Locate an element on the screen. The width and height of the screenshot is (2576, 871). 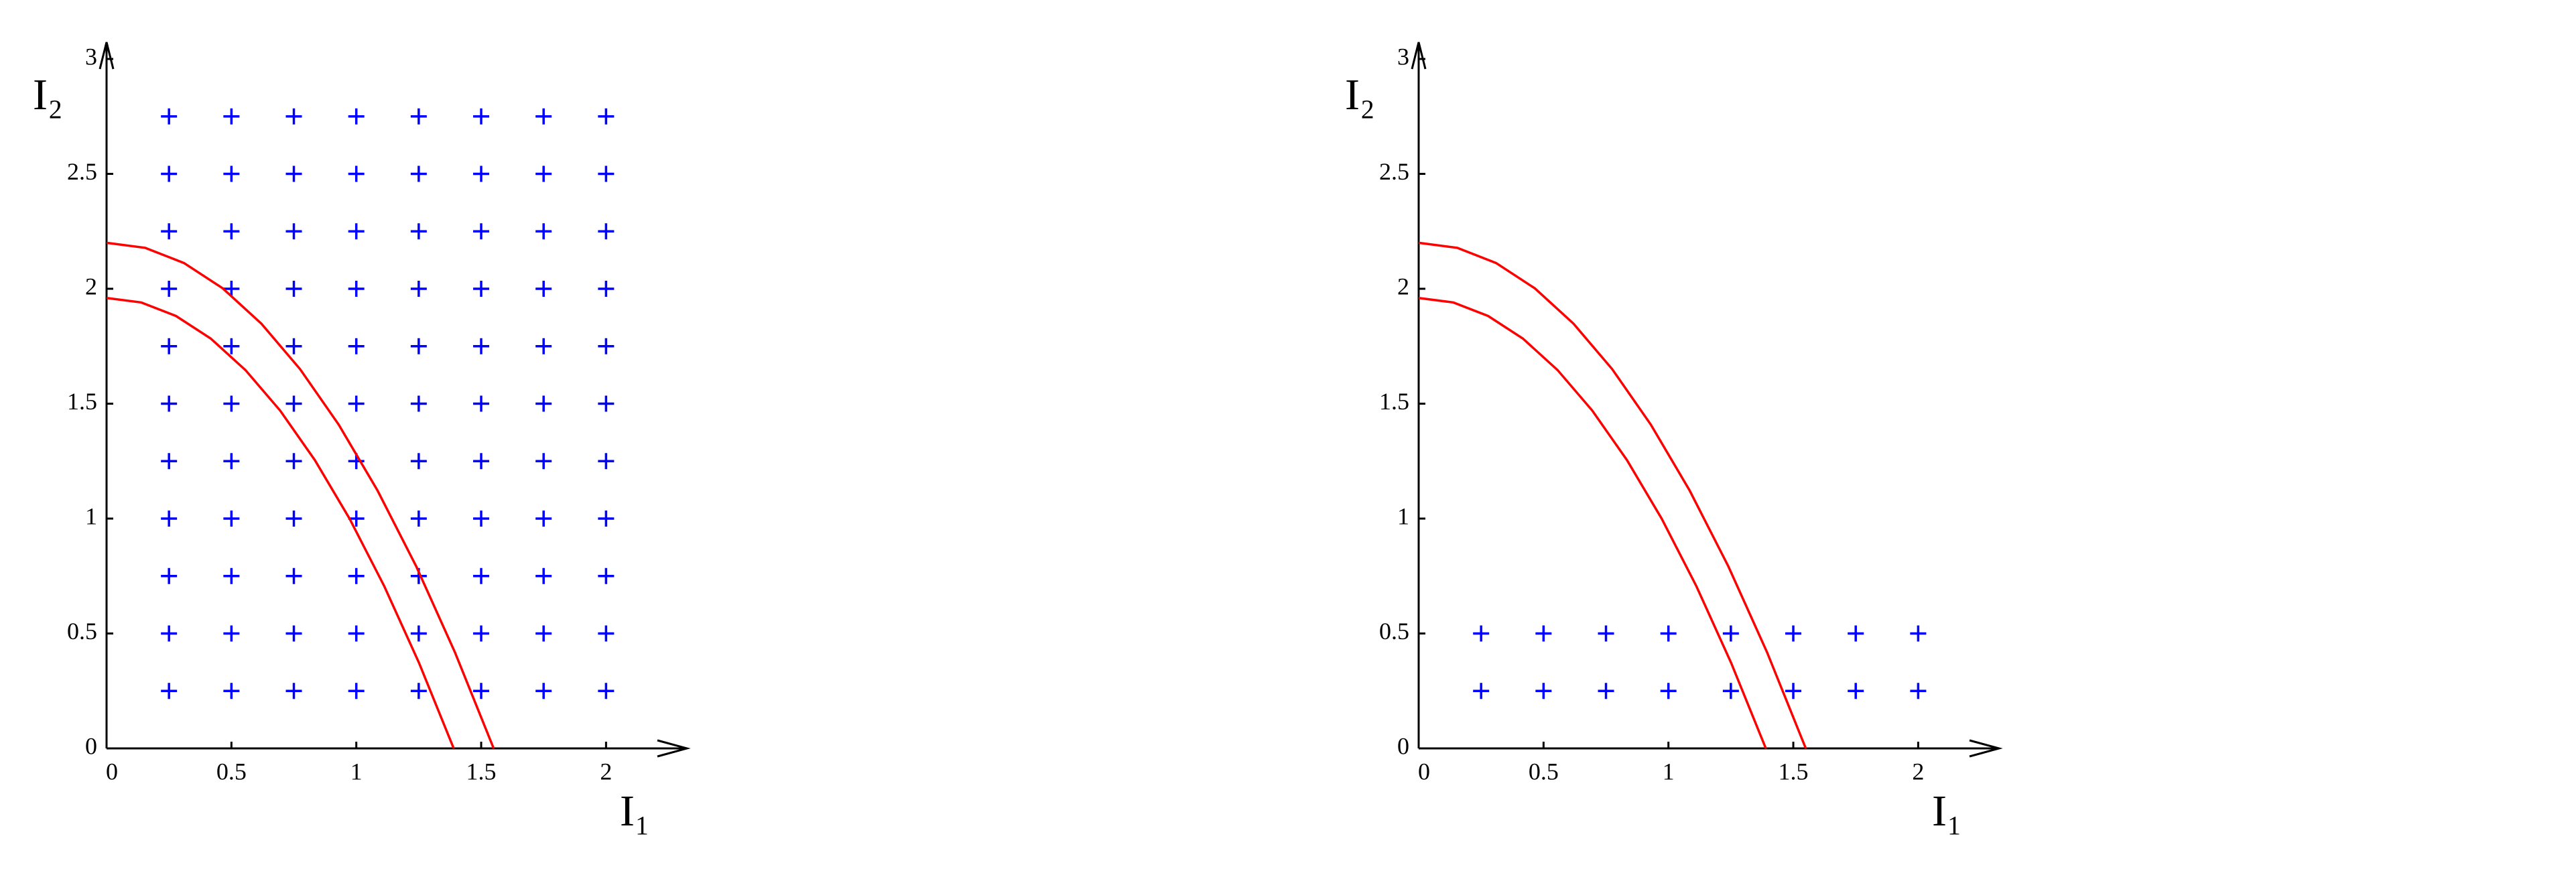
x-axis-arrow is located at coordinates (674, 748).